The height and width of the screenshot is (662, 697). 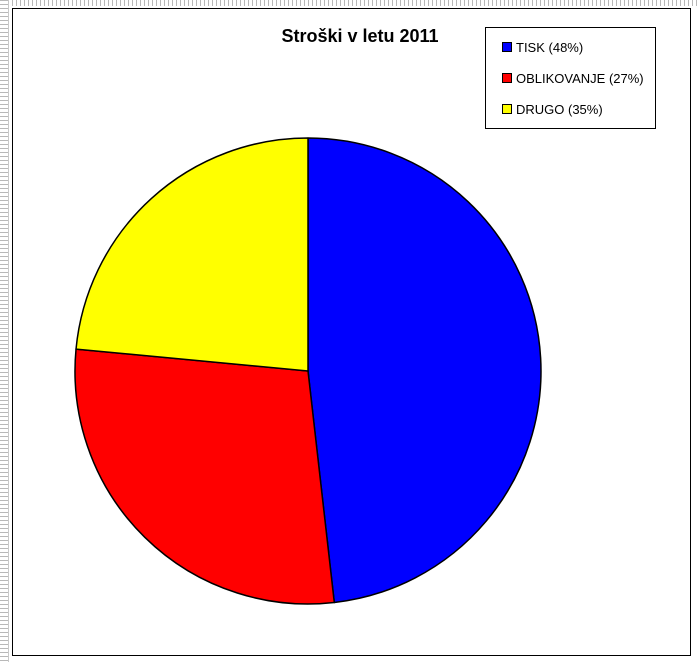 What do you see at coordinates (580, 78) in the screenshot?
I see `legend-label-oblikovanje: OBLIKOVANJE (27%)` at bounding box center [580, 78].